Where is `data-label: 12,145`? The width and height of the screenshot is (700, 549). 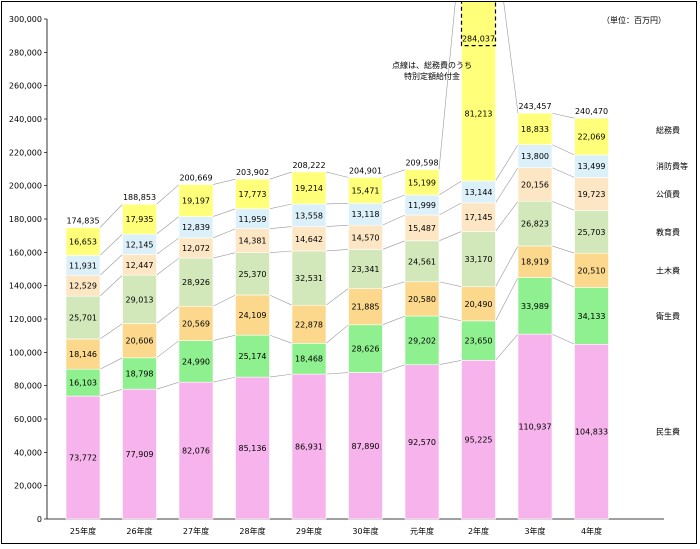
data-label: 12,145 is located at coordinates (140, 244).